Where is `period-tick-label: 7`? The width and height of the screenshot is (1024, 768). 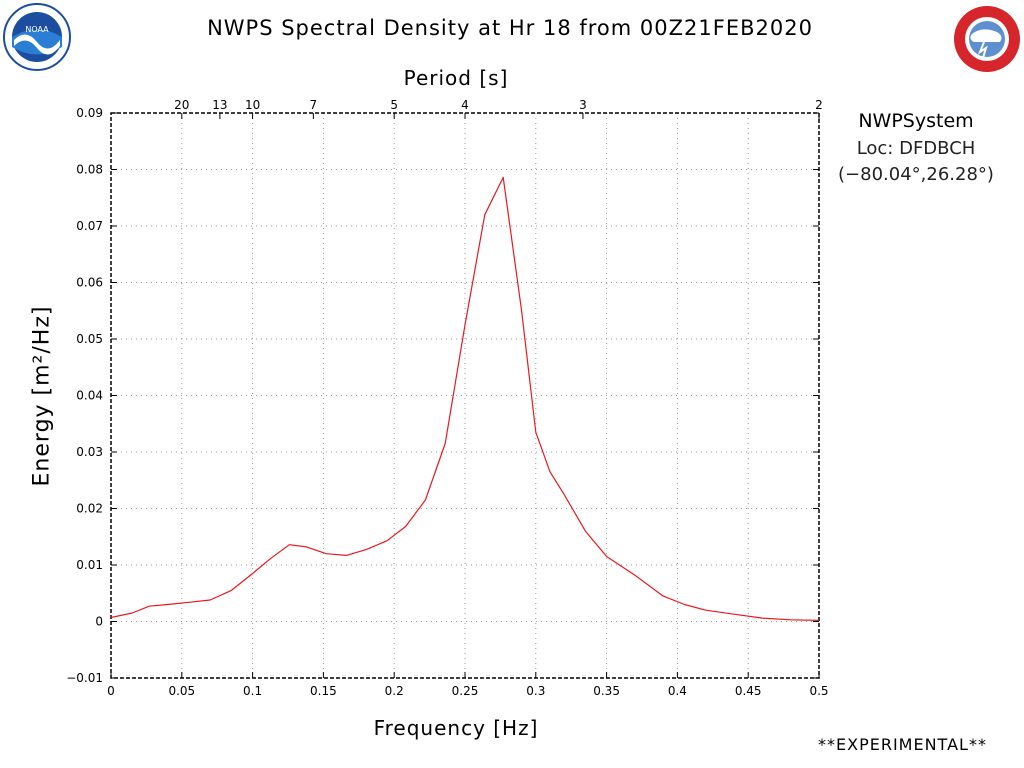 period-tick-label: 7 is located at coordinates (314, 105).